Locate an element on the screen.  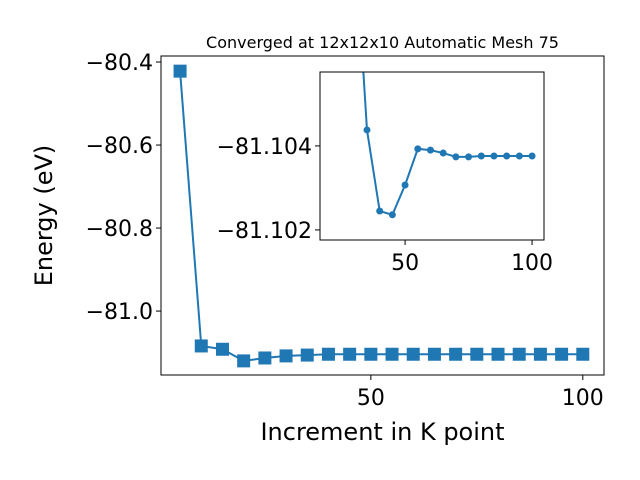
chart-title: Converged at 12x12x10 Automatic Mesh 75 is located at coordinates (382, 42).